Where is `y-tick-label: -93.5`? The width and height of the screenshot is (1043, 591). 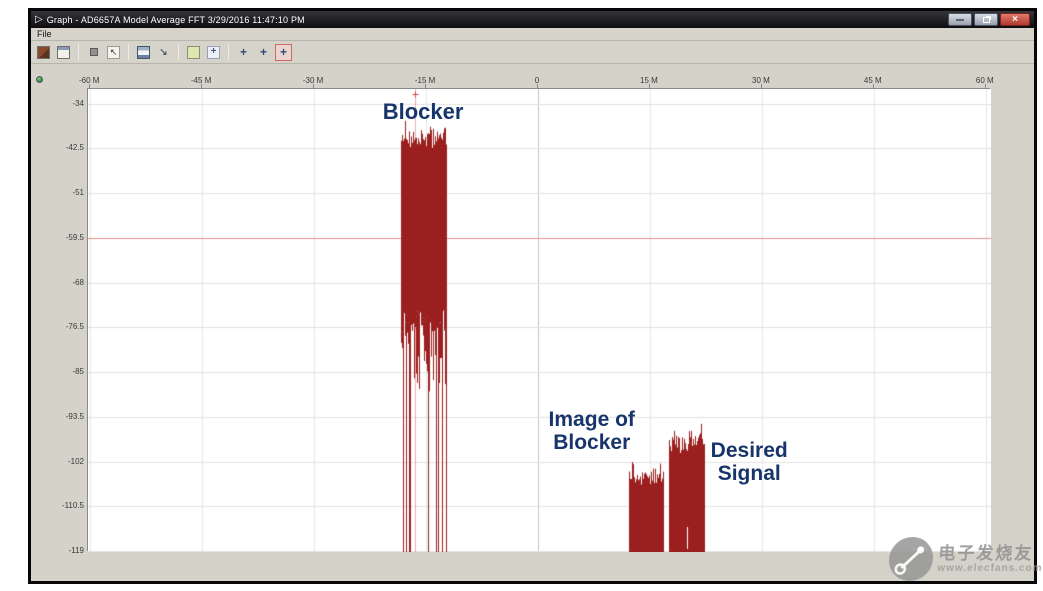
y-tick-label: -93.5 is located at coordinates (74, 416).